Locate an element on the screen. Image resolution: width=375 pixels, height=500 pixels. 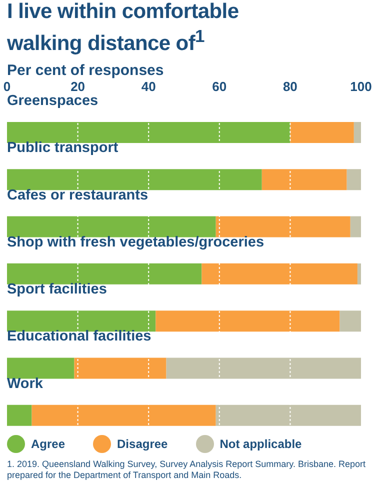
x-tick-label: 80 is located at coordinates (290, 86).